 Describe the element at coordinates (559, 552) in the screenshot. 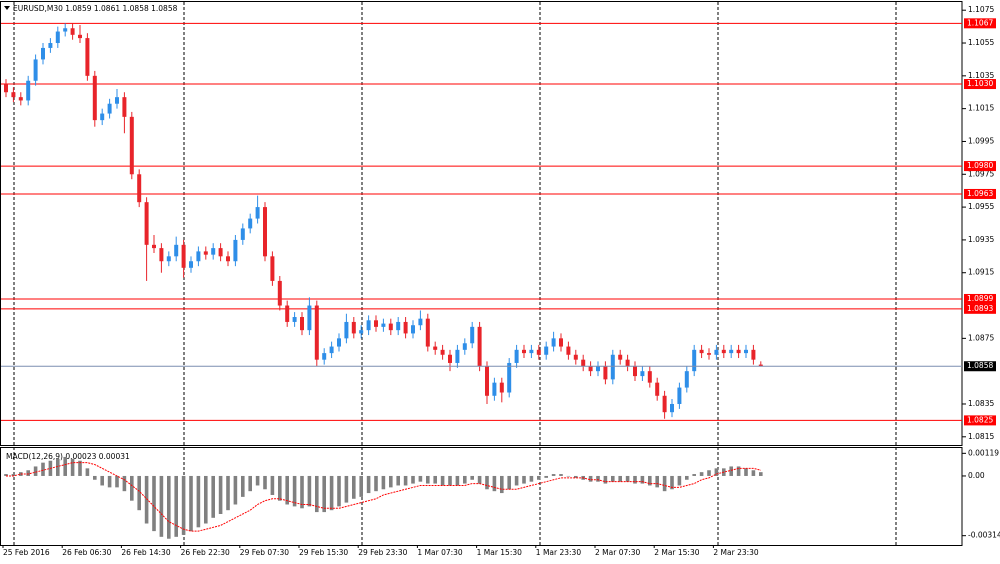

I see `x-tick-label: 1 Mar 23:30` at that location.